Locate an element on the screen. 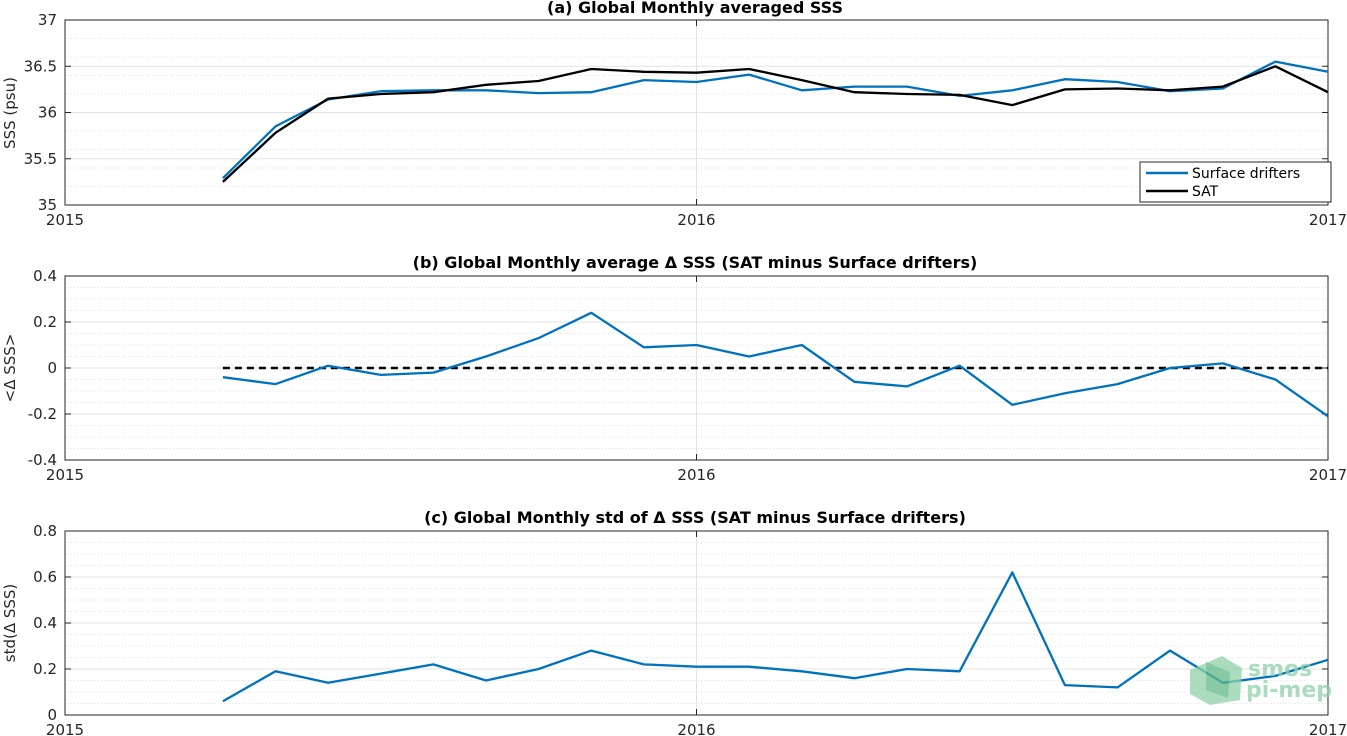  panel-b-series is located at coordinates (775, 364).